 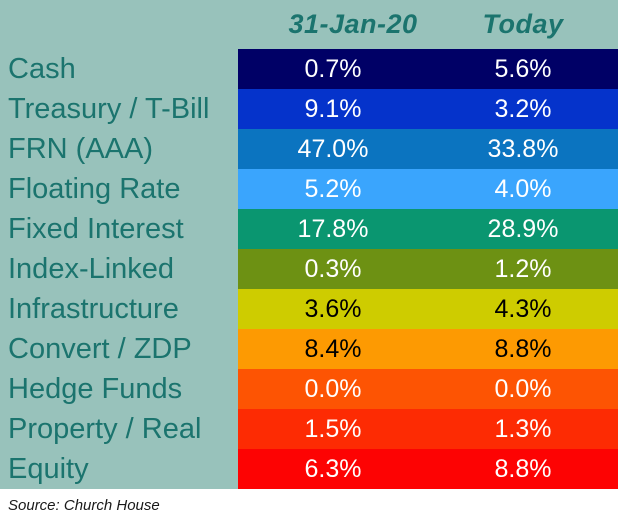 I want to click on value-cell-today: 4.0%, so click(x=523, y=189).